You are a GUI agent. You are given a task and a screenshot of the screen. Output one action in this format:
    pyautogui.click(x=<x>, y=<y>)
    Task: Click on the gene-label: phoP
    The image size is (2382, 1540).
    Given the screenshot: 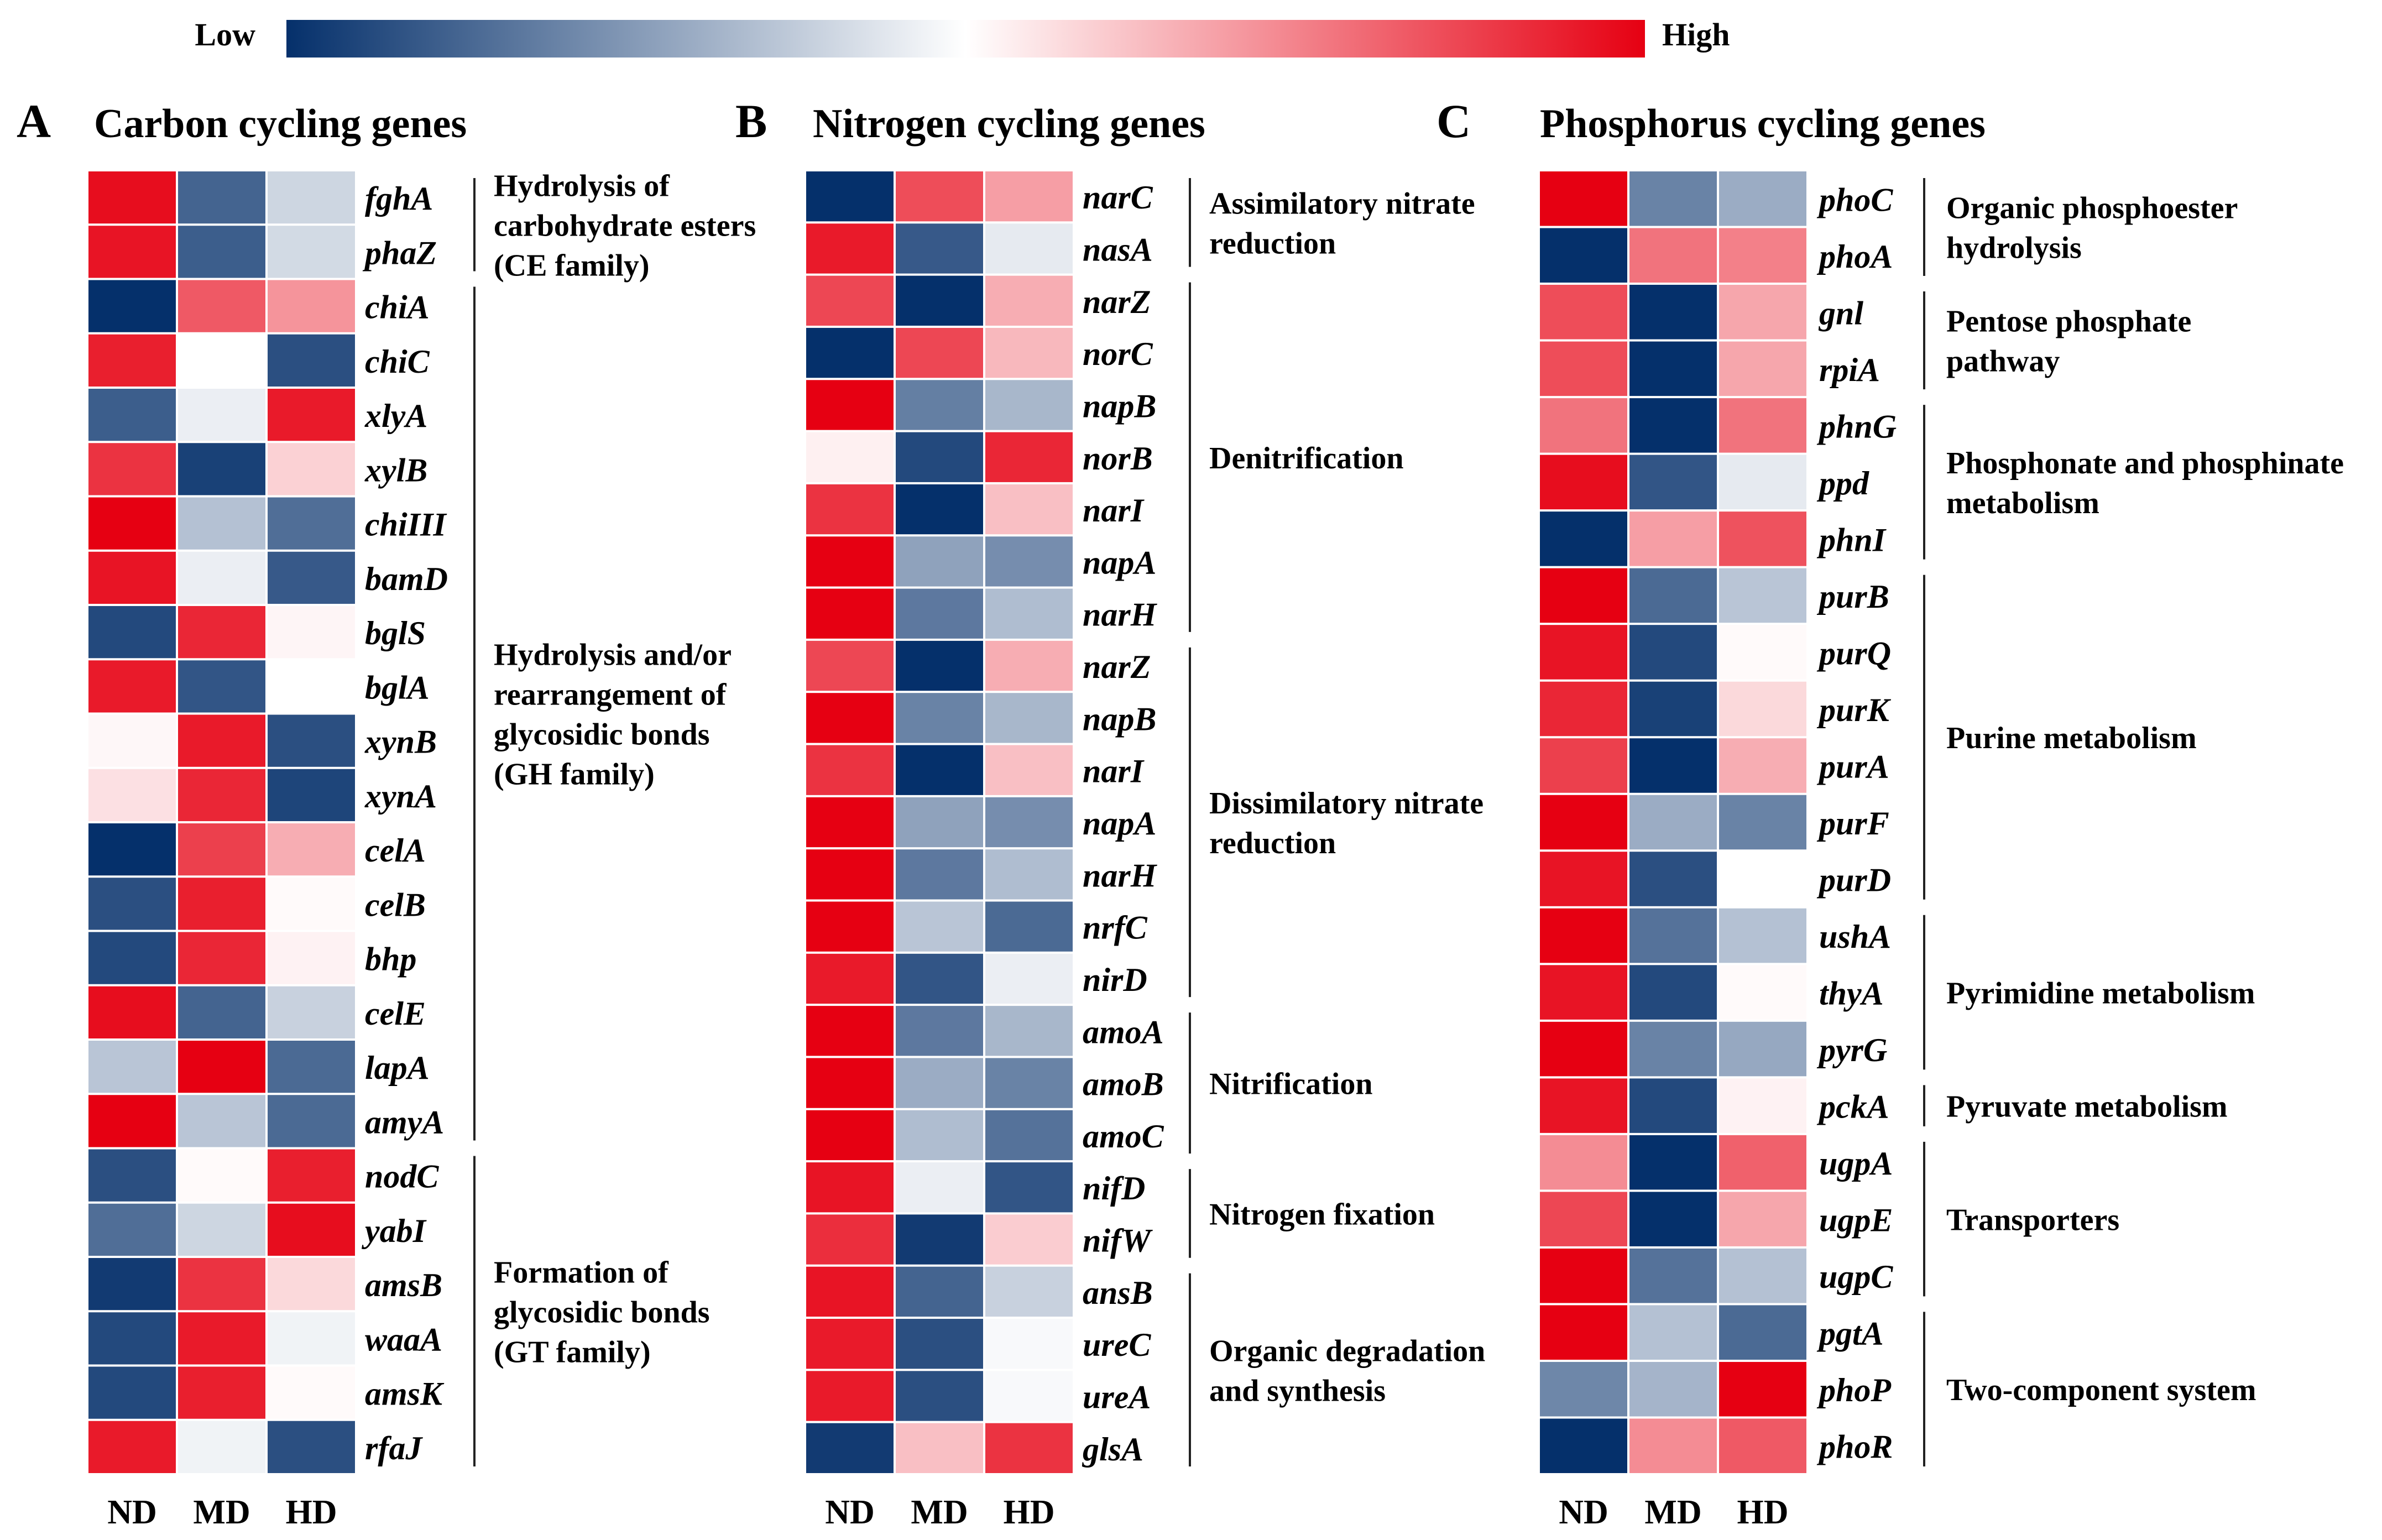 What is the action you would take?
    pyautogui.click(x=1854, y=1390)
    